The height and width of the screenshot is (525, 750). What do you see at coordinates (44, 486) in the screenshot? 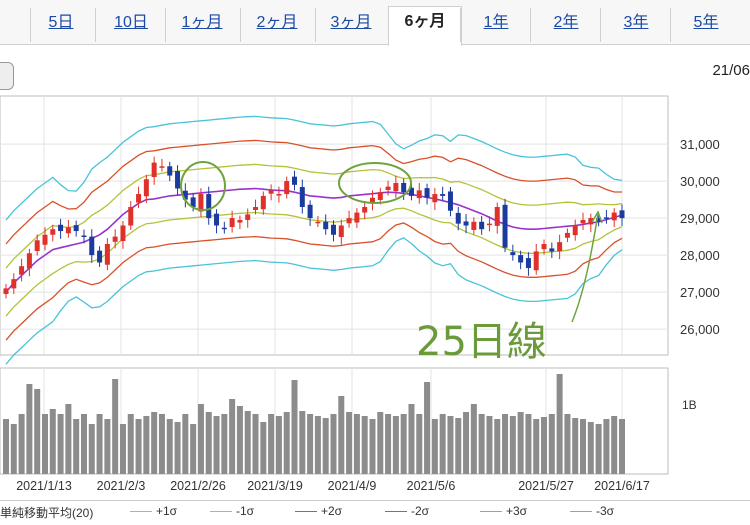
I see `x-tick-label: 2021/1/13` at bounding box center [44, 486].